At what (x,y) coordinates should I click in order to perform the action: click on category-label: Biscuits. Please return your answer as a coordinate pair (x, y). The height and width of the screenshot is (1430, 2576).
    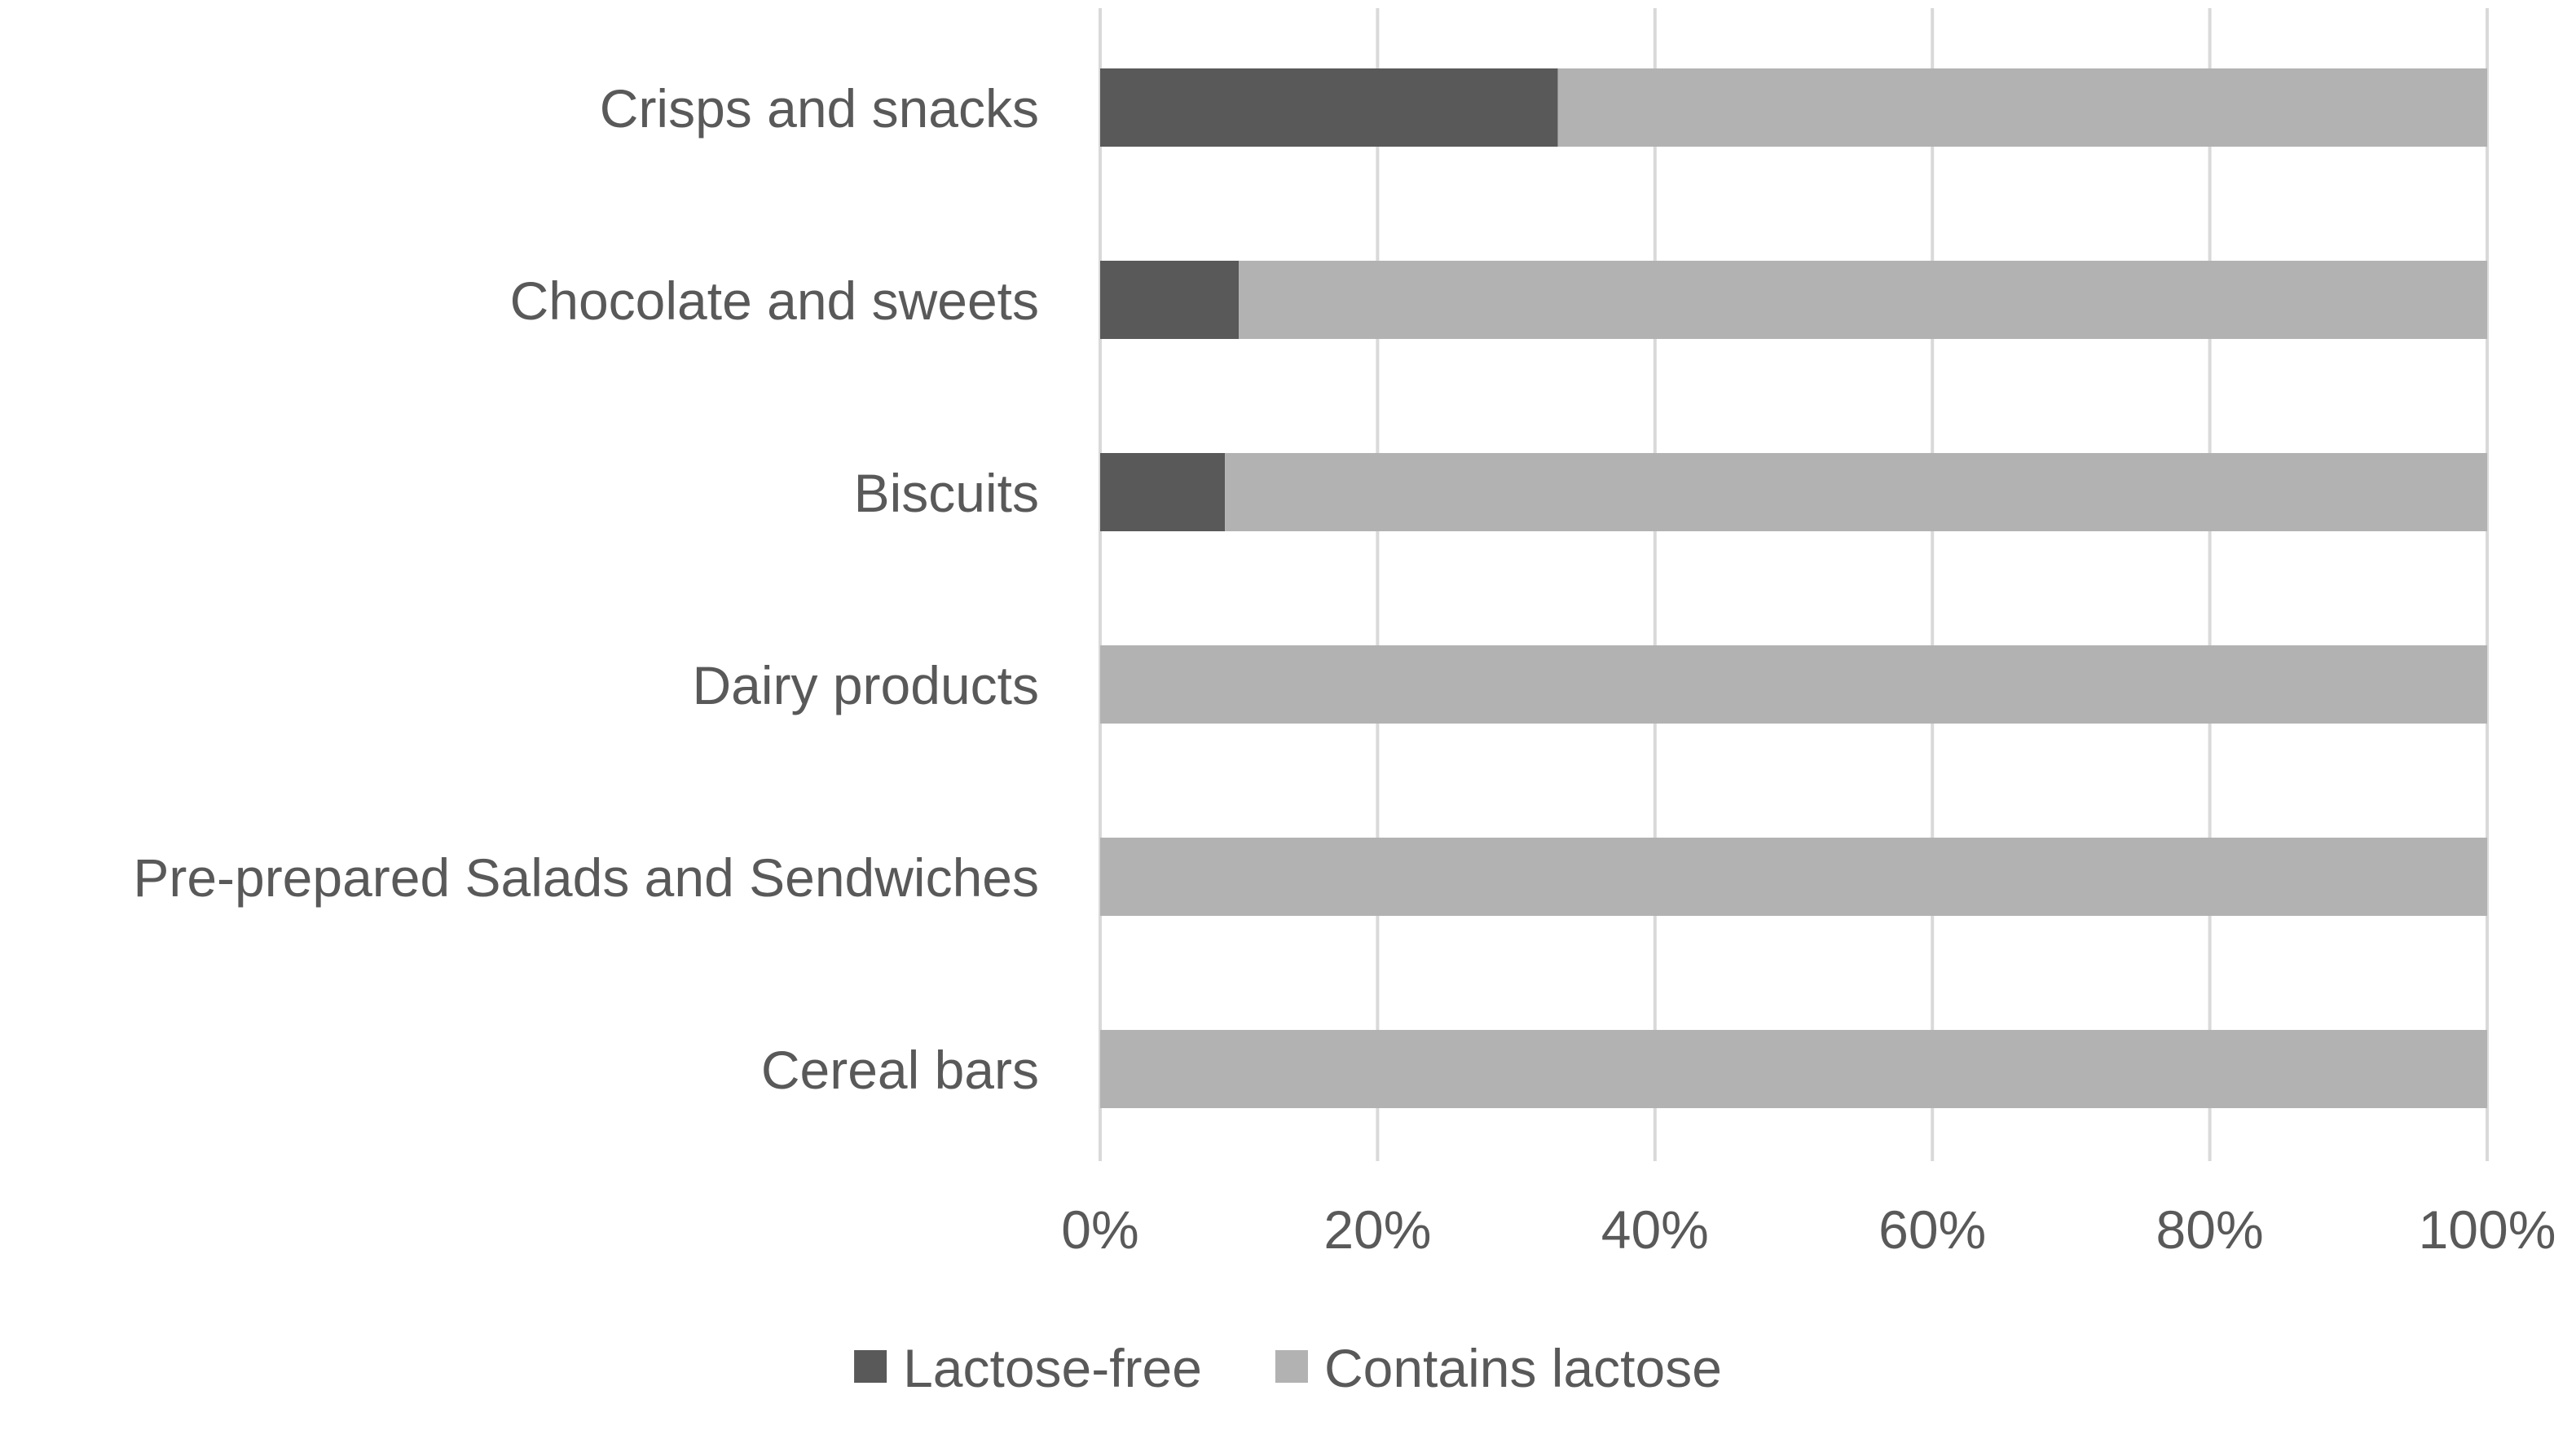
    Looking at the image, I should click on (947, 493).